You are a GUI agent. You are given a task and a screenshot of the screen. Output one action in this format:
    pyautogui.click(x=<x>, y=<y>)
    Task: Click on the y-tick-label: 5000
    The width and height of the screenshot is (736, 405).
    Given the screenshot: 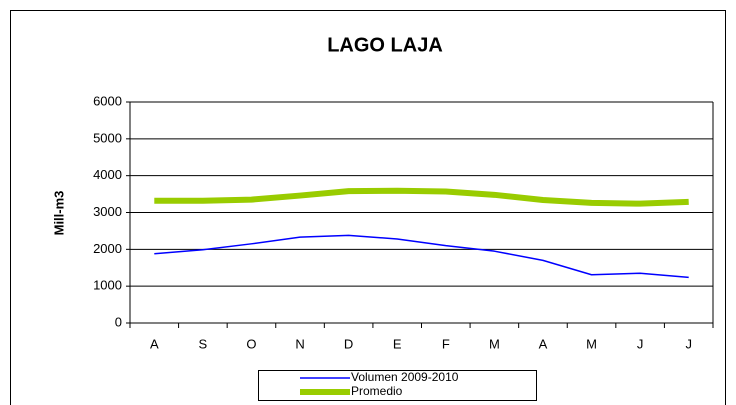 What is the action you would take?
    pyautogui.click(x=107, y=137)
    